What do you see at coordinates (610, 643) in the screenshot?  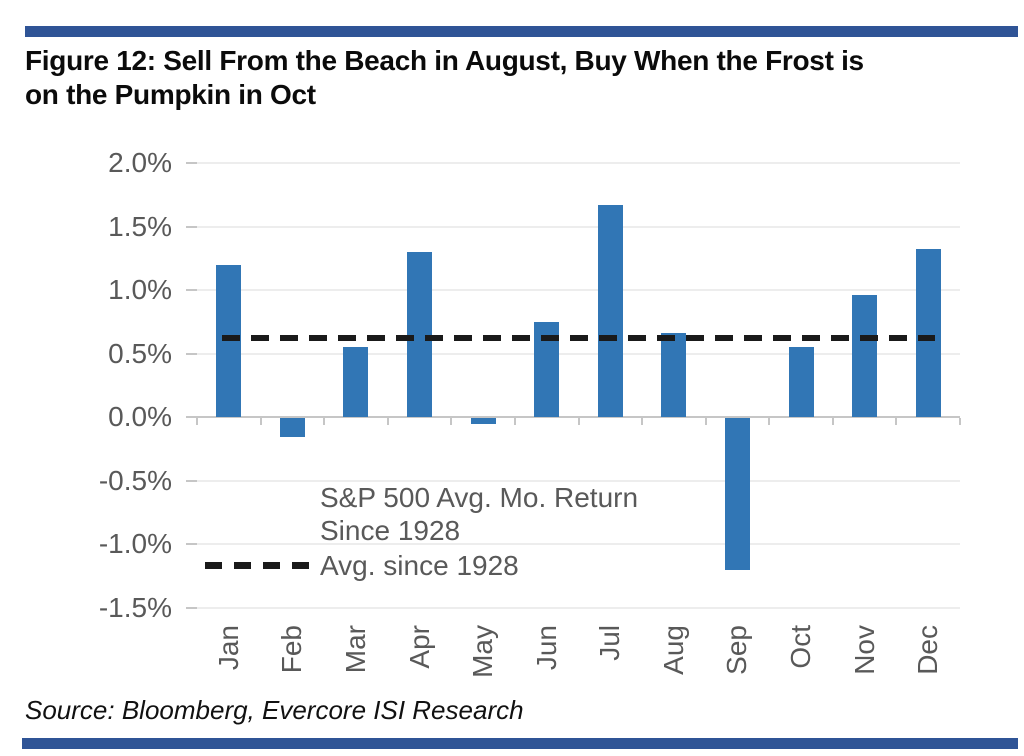 I see `x-axis-label-jul: Jul` at bounding box center [610, 643].